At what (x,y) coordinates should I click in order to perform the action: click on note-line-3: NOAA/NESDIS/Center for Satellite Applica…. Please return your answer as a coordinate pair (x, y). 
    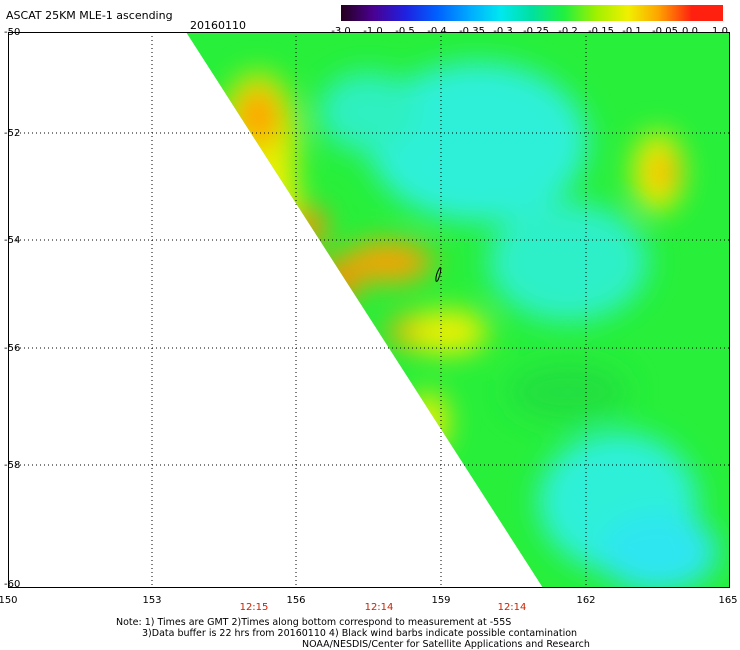
    Looking at the image, I should click on (446, 644).